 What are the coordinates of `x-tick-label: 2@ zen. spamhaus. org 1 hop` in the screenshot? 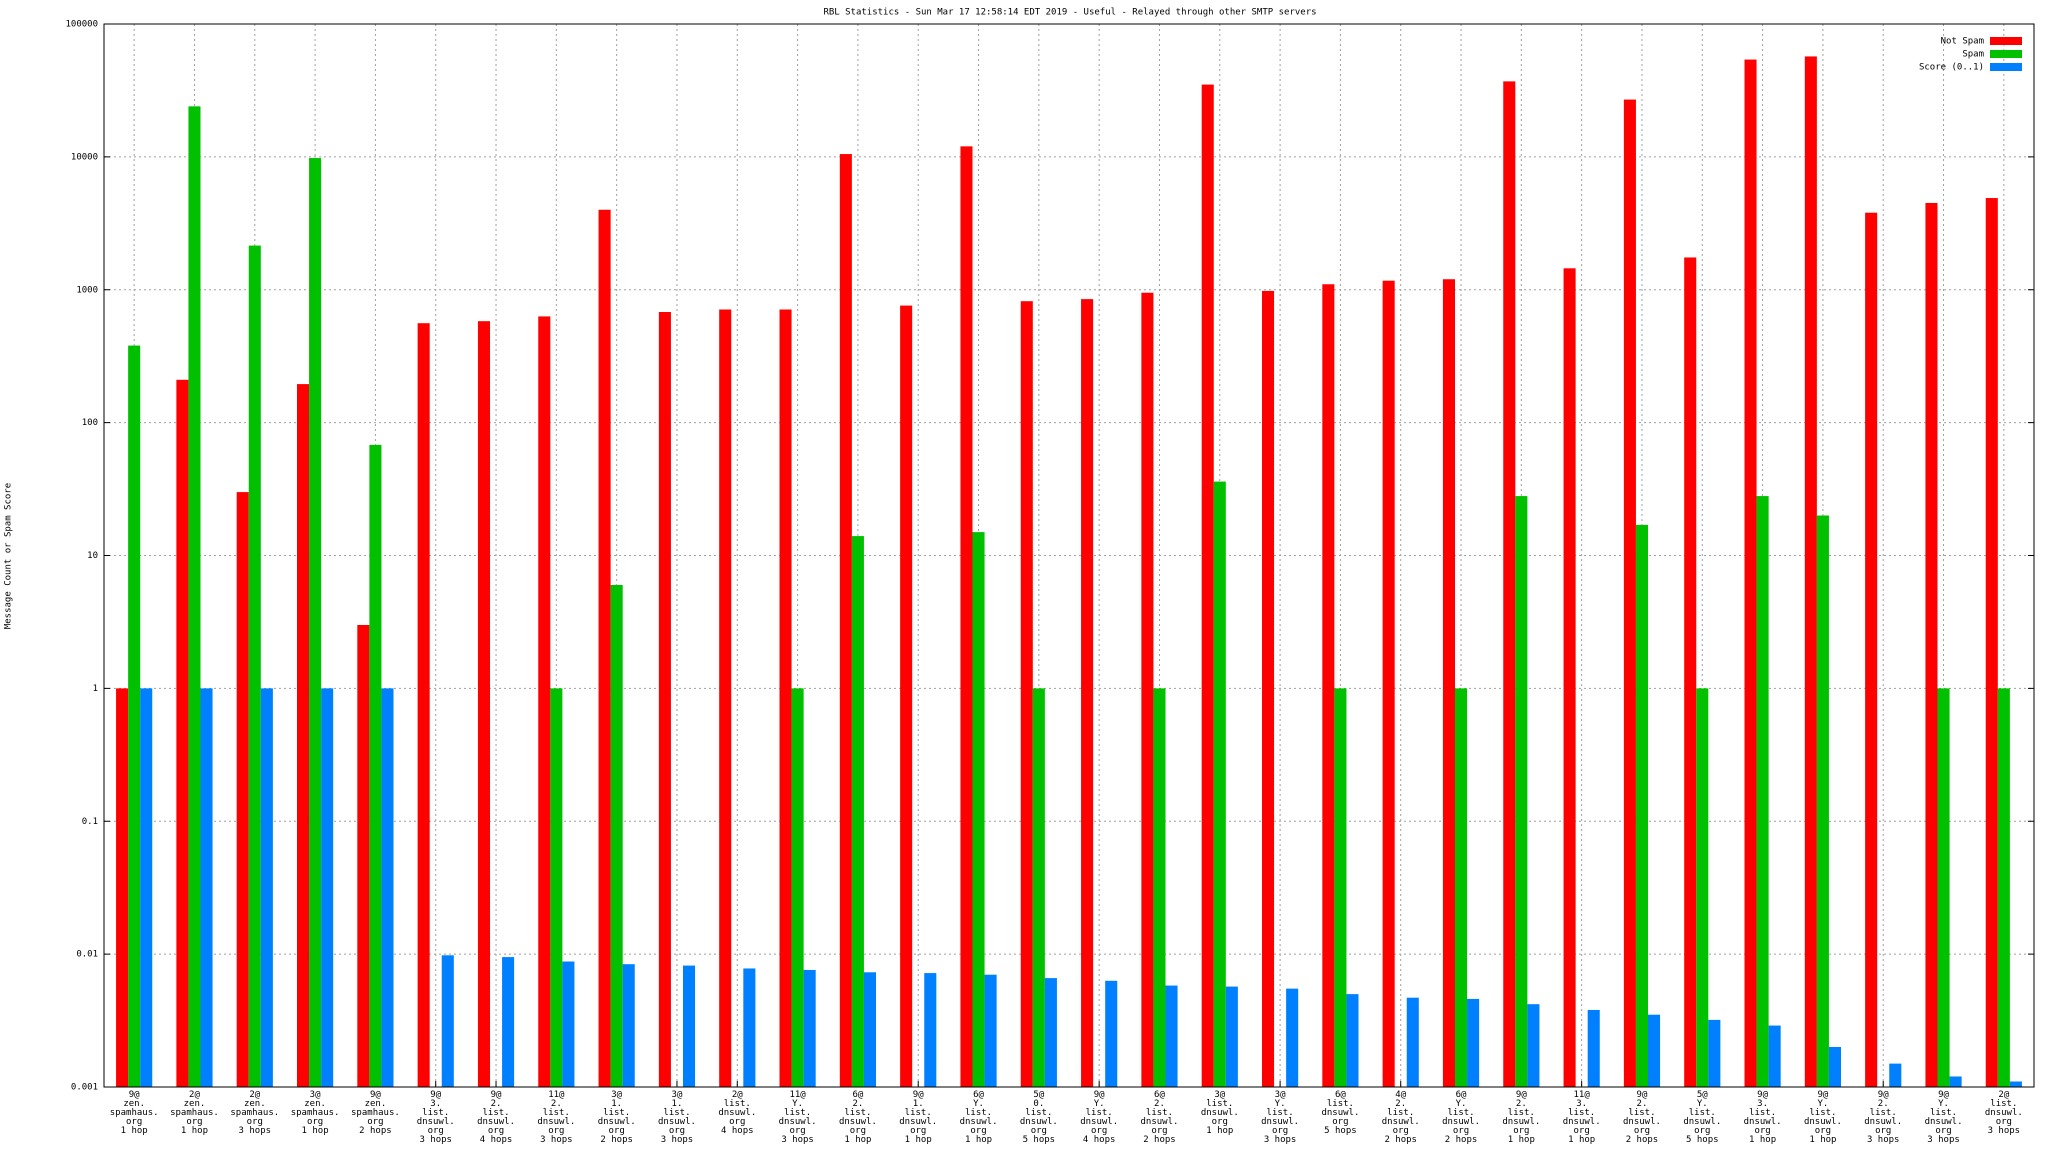 It's located at (194, 1113).